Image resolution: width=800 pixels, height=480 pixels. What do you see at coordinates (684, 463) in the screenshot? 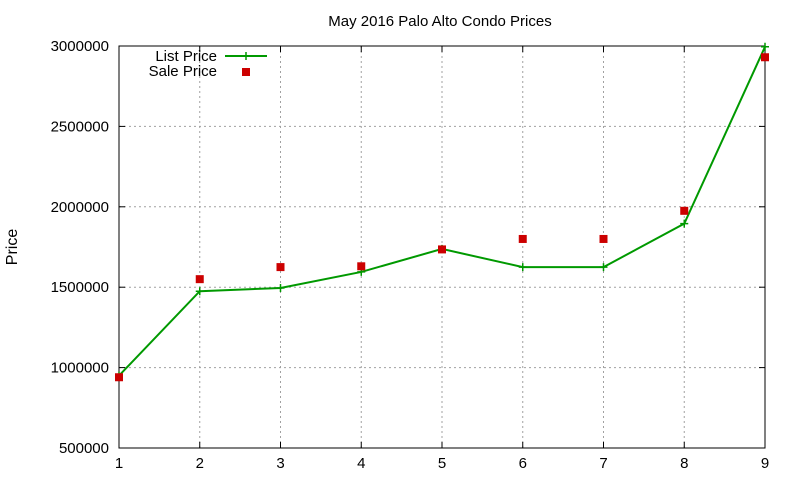
I see `x-tick-label: 8` at bounding box center [684, 463].